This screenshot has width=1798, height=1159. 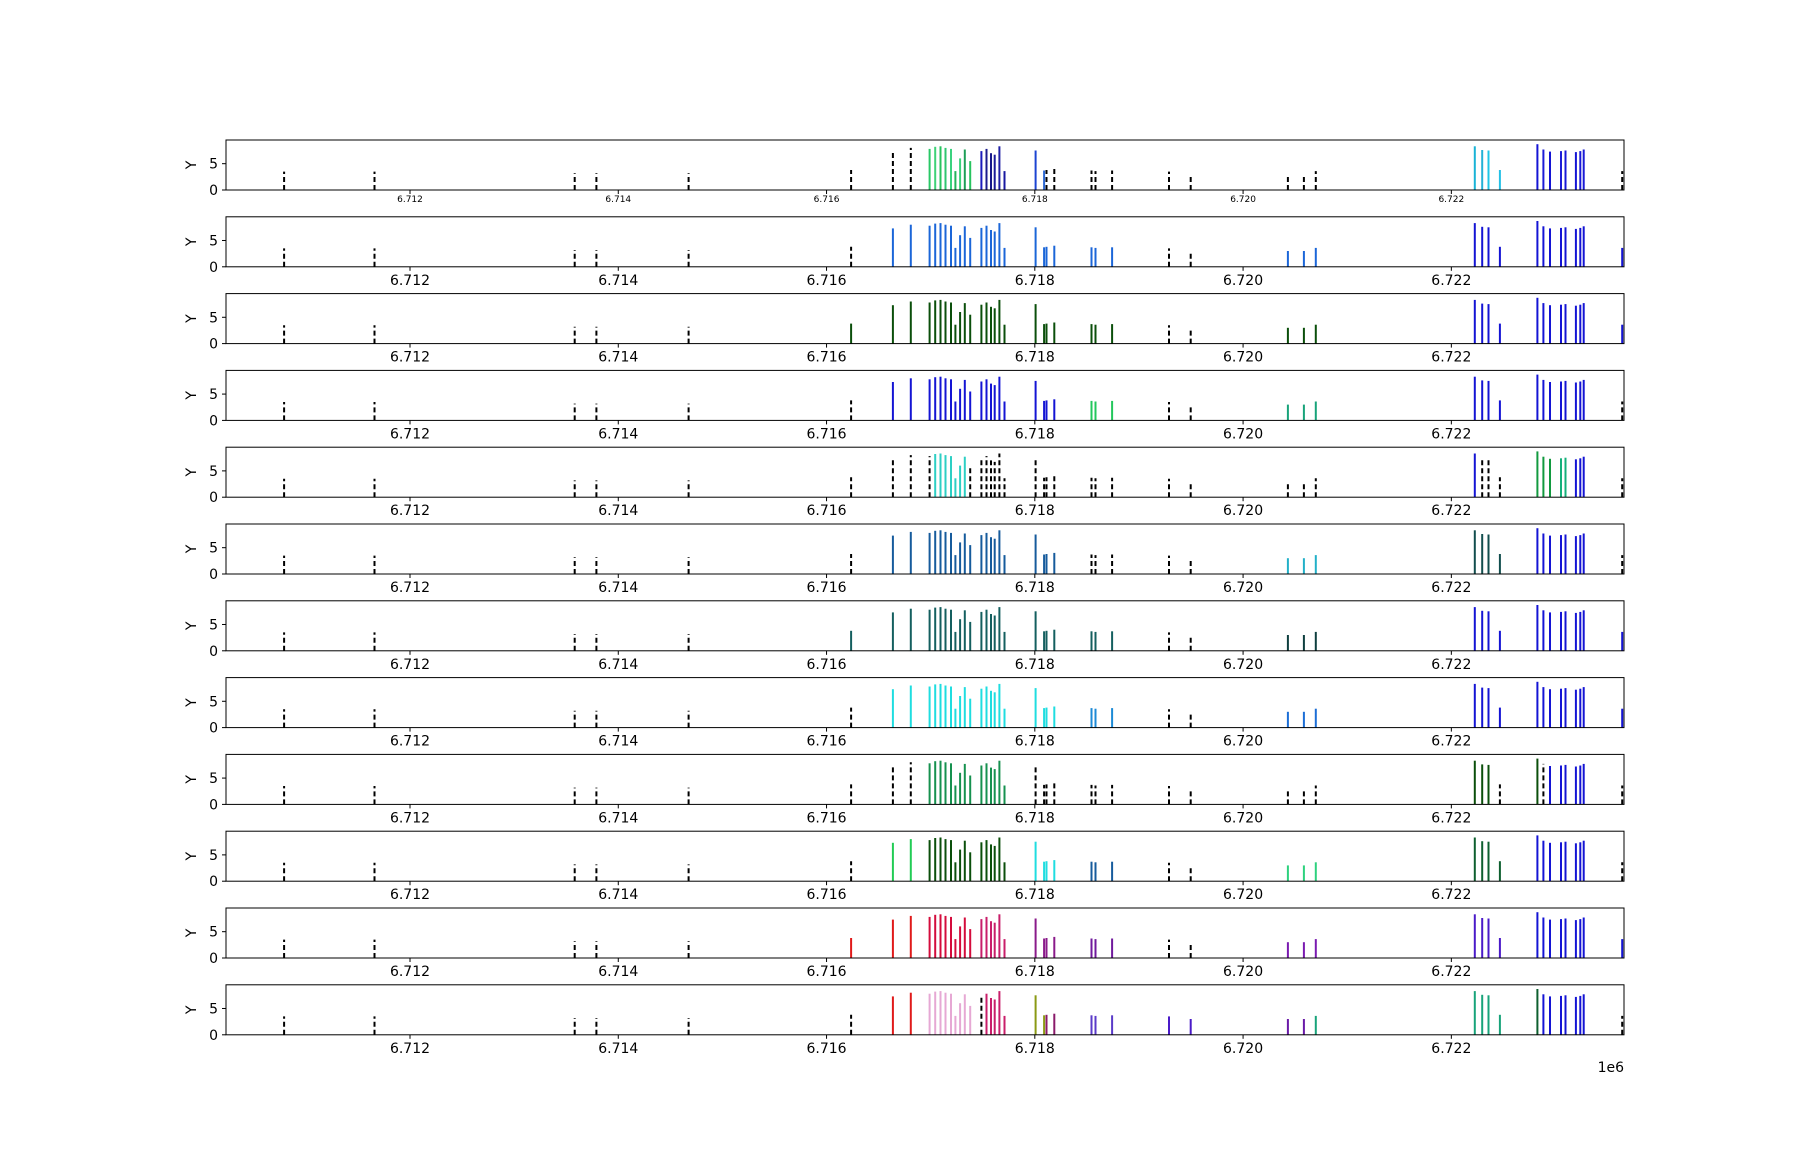 I want to click on panel-10: 0 5Y 6.712 6.714 6.716 6.718 6.720 6.722, so click(x=904, y=866).